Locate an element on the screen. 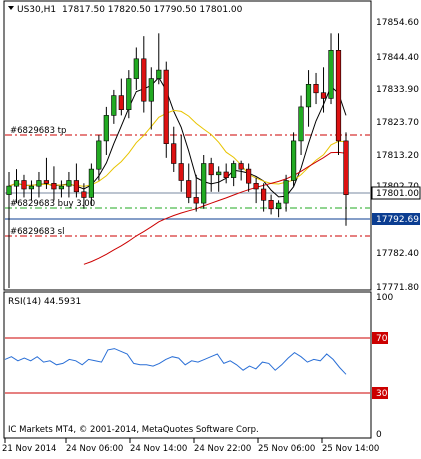 The width and height of the screenshot is (421, 459). rsi-level-70-badge is located at coordinates (380, 338).